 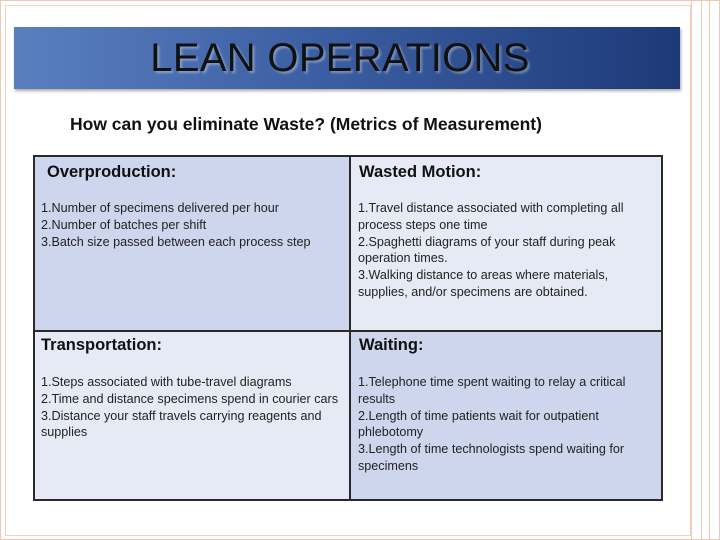 I want to click on list-item: 1.Number of specimens delivered per hour, so click(x=160, y=208).